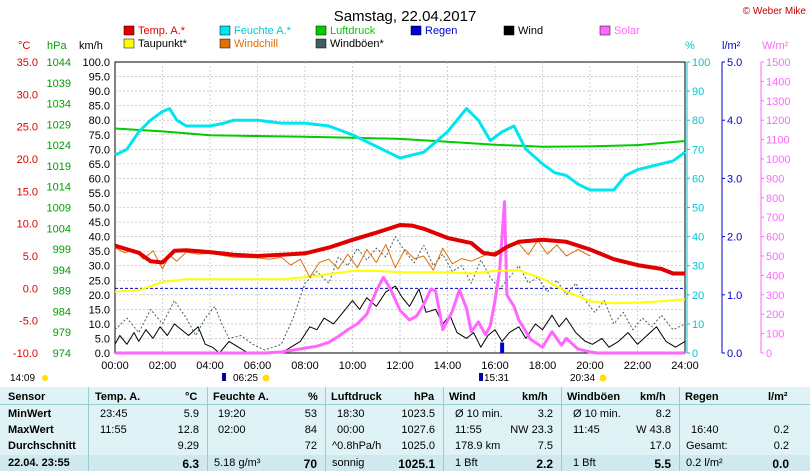 The image size is (810, 471). I want to click on current-row-bg, so click(405, 463).